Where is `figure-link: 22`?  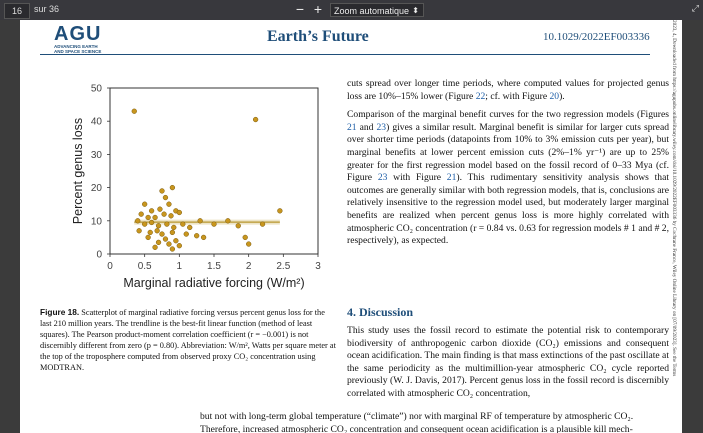 figure-link: 22 is located at coordinates (480, 96).